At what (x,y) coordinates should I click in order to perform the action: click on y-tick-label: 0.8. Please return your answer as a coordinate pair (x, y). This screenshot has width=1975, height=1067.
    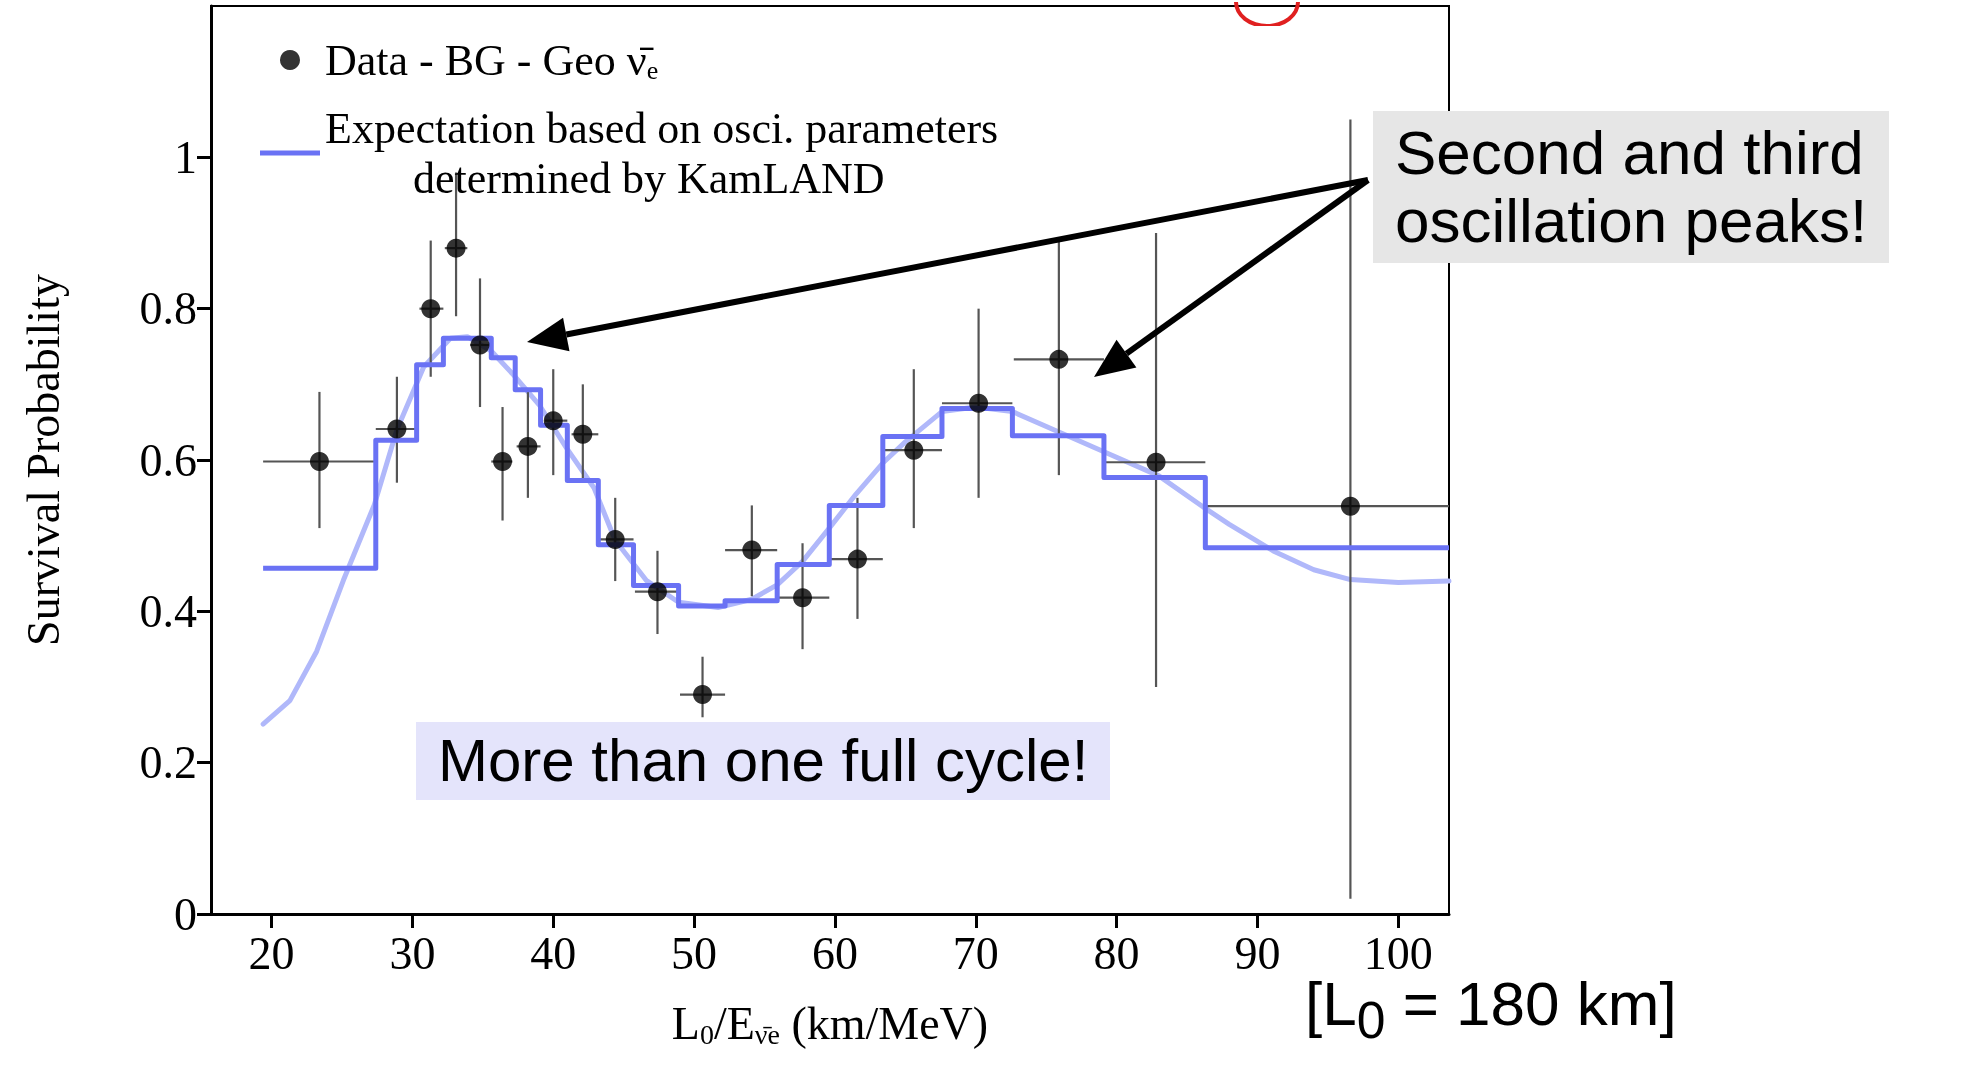
    Looking at the image, I should click on (168, 309).